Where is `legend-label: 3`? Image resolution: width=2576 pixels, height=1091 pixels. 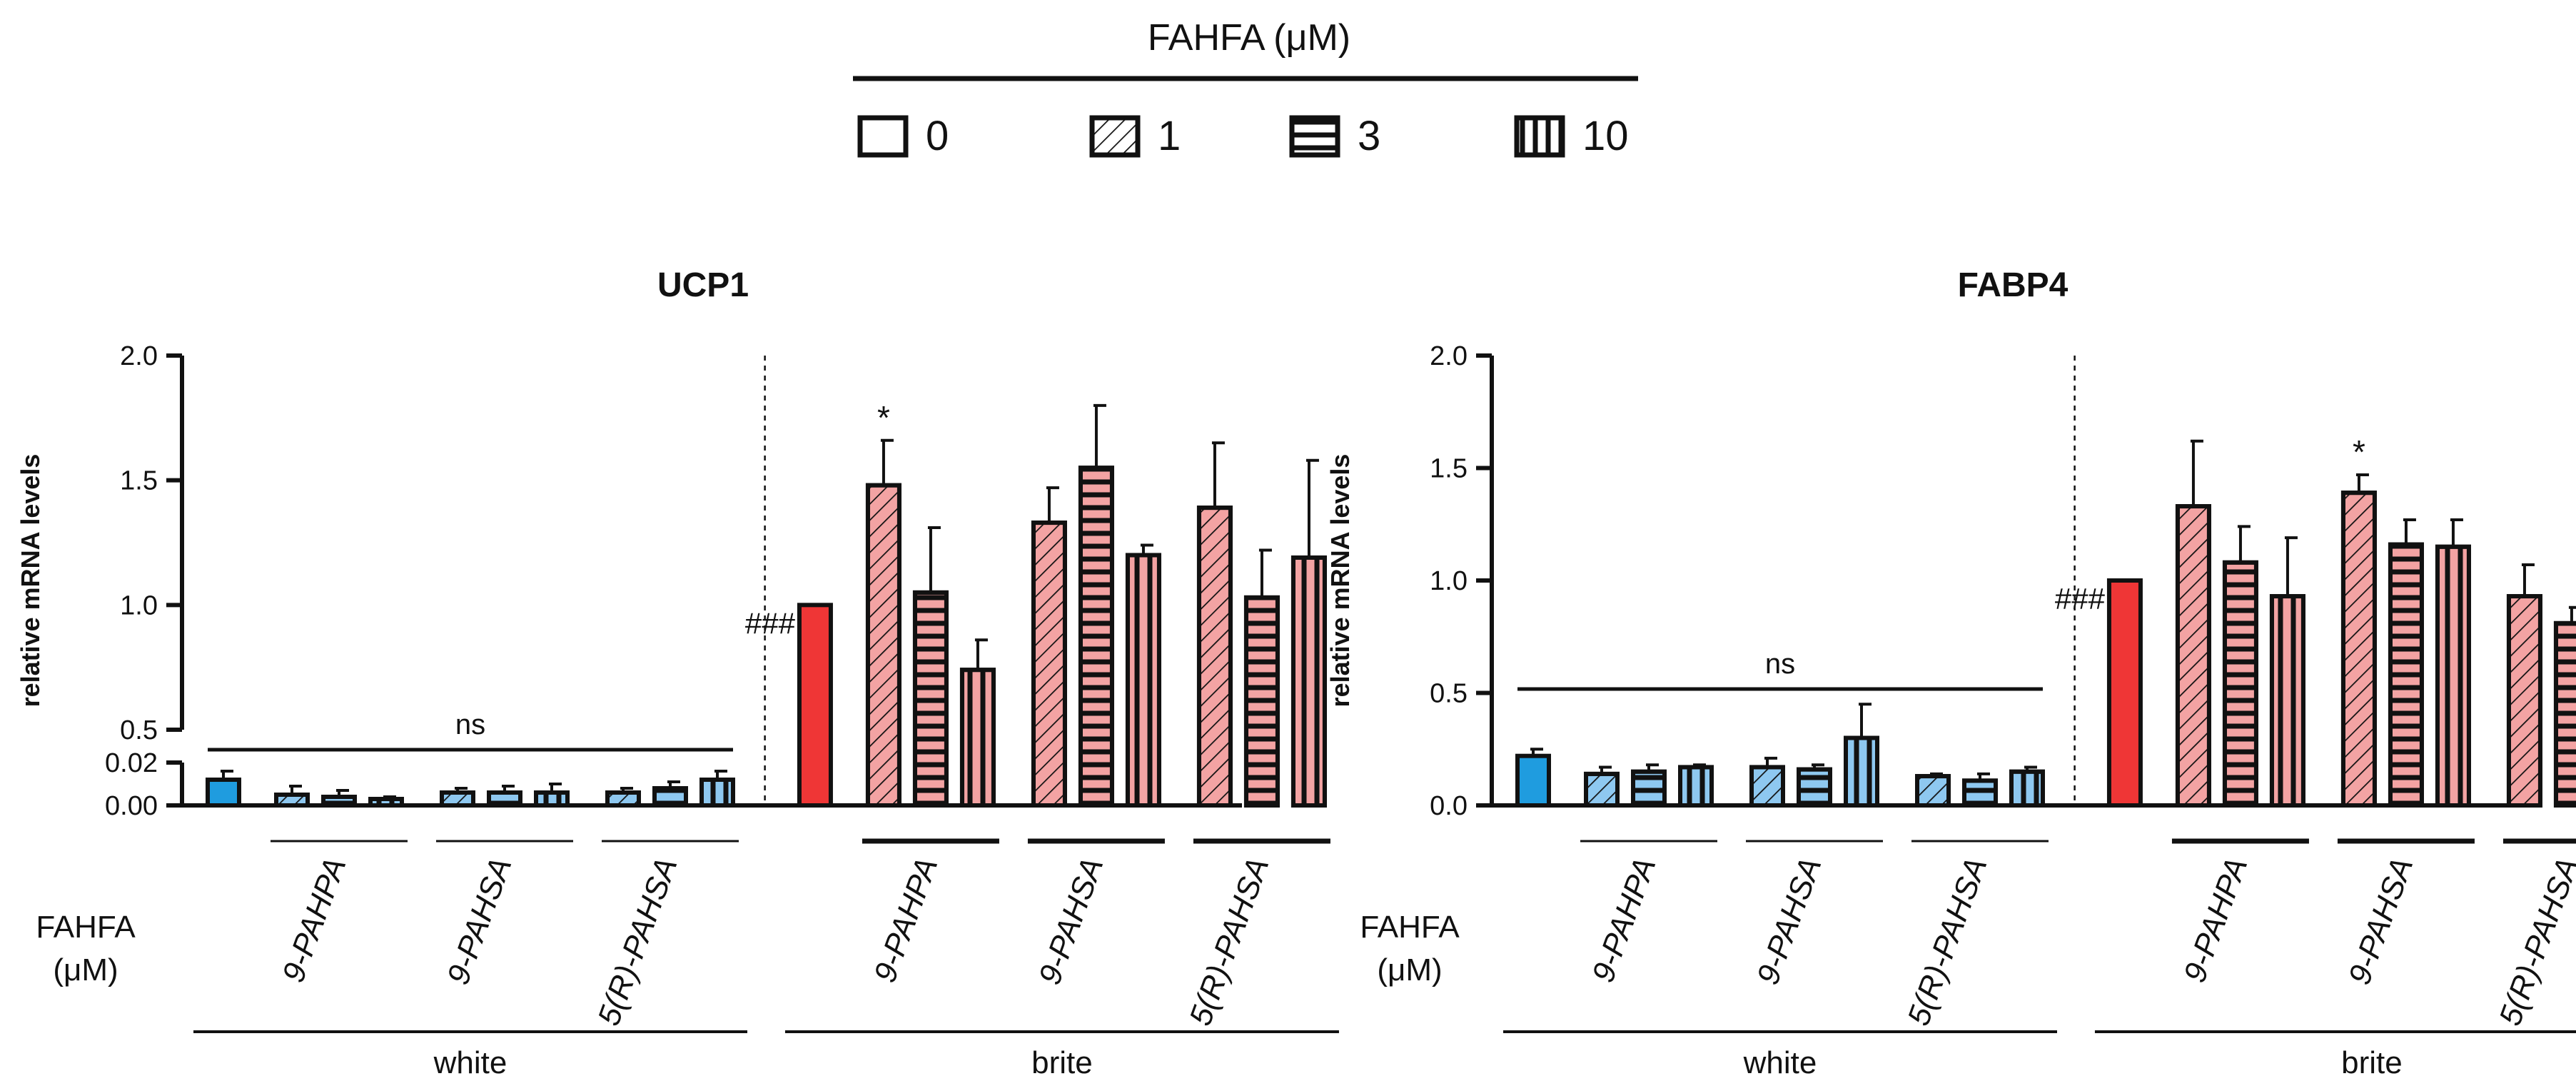
legend-label: 3 is located at coordinates (1369, 136).